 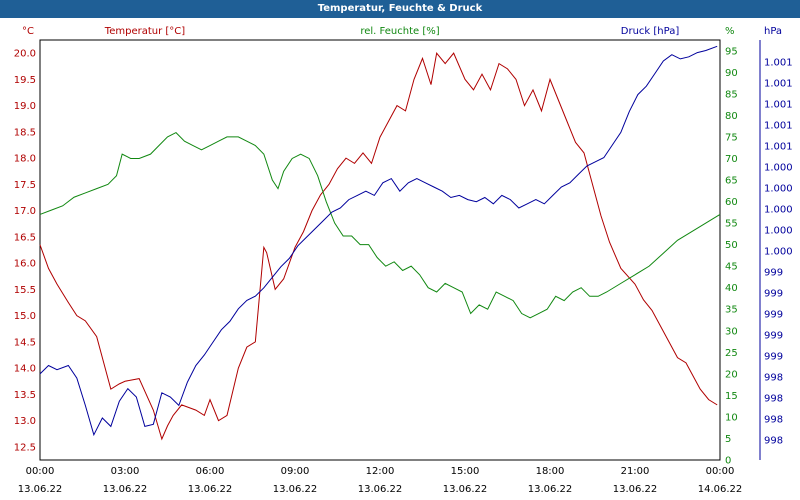 I want to click on temperature-tick-label: 16.0, so click(x=25, y=264).